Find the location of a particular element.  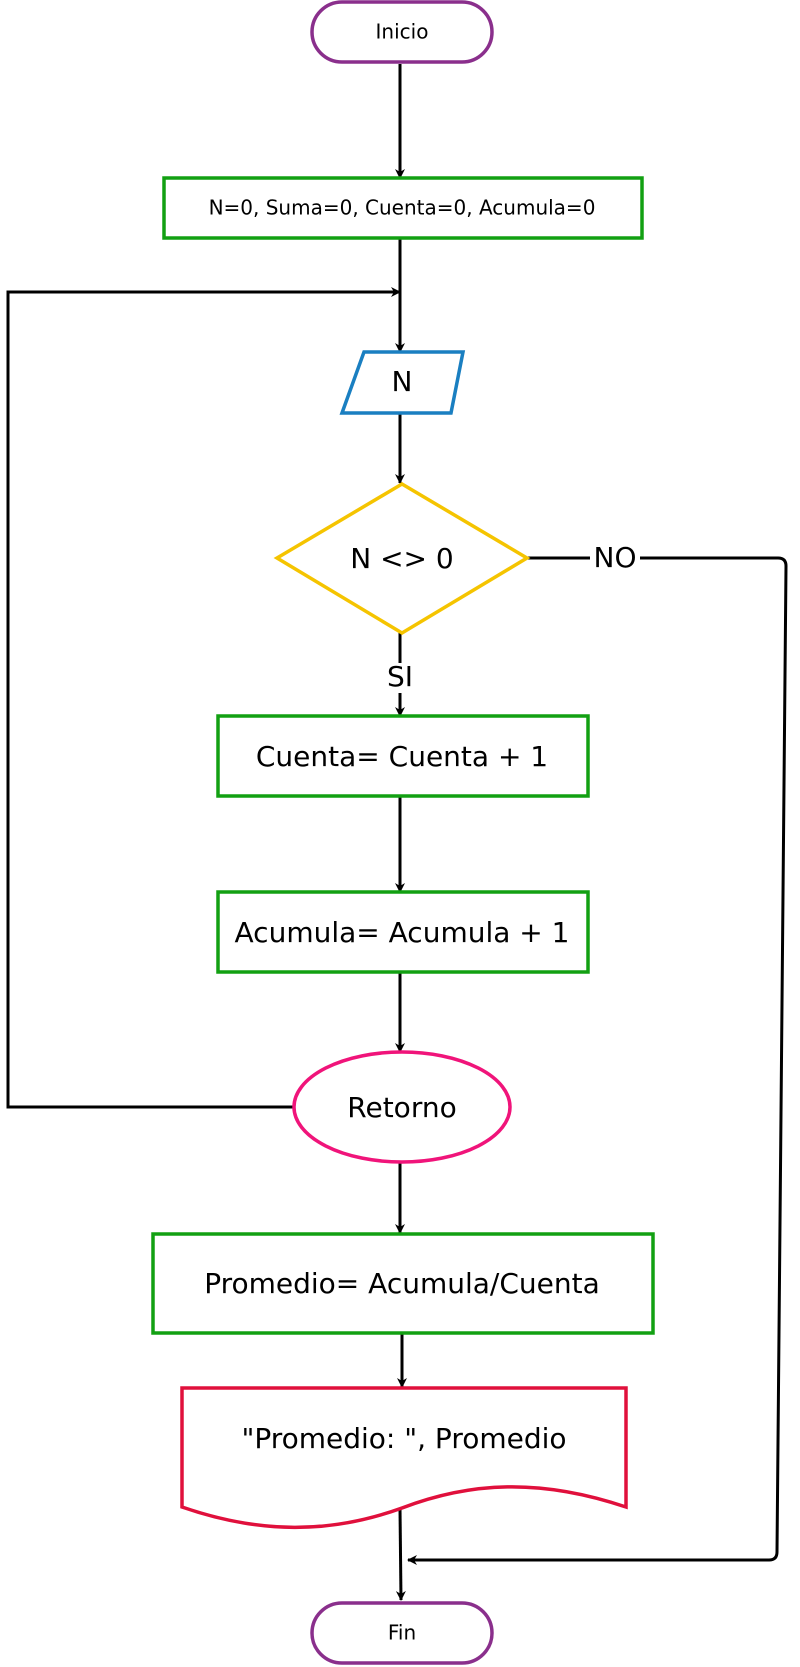

output-label: "Promedio: ", Promedio is located at coordinates (403, 1438).